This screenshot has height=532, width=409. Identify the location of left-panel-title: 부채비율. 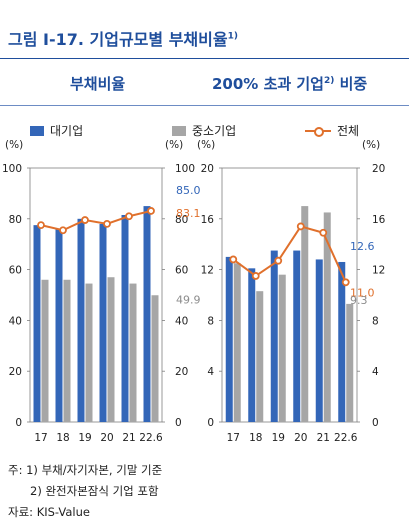
(98, 84).